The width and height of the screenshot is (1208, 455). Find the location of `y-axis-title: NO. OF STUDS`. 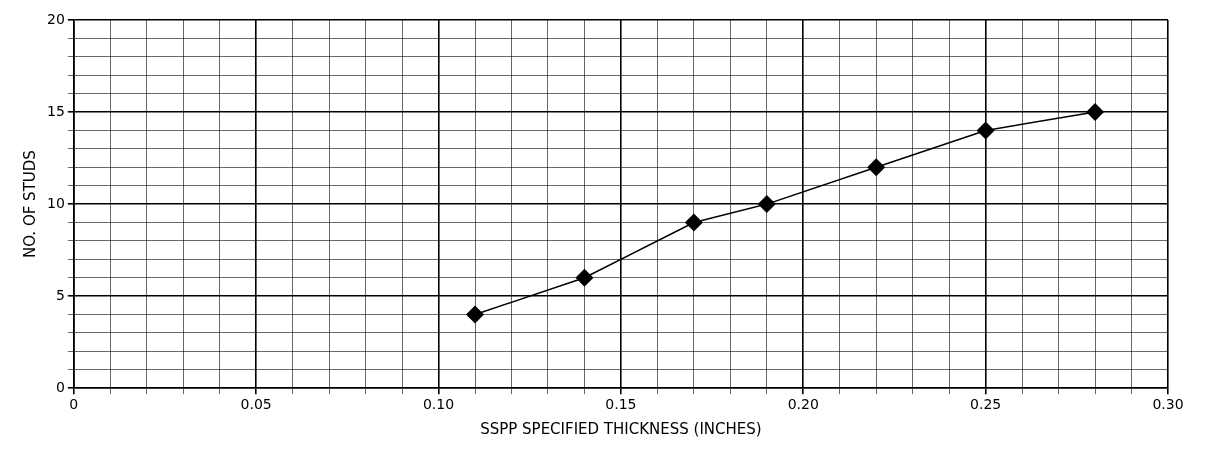

y-axis-title: NO. OF STUDS is located at coordinates (29, 204).